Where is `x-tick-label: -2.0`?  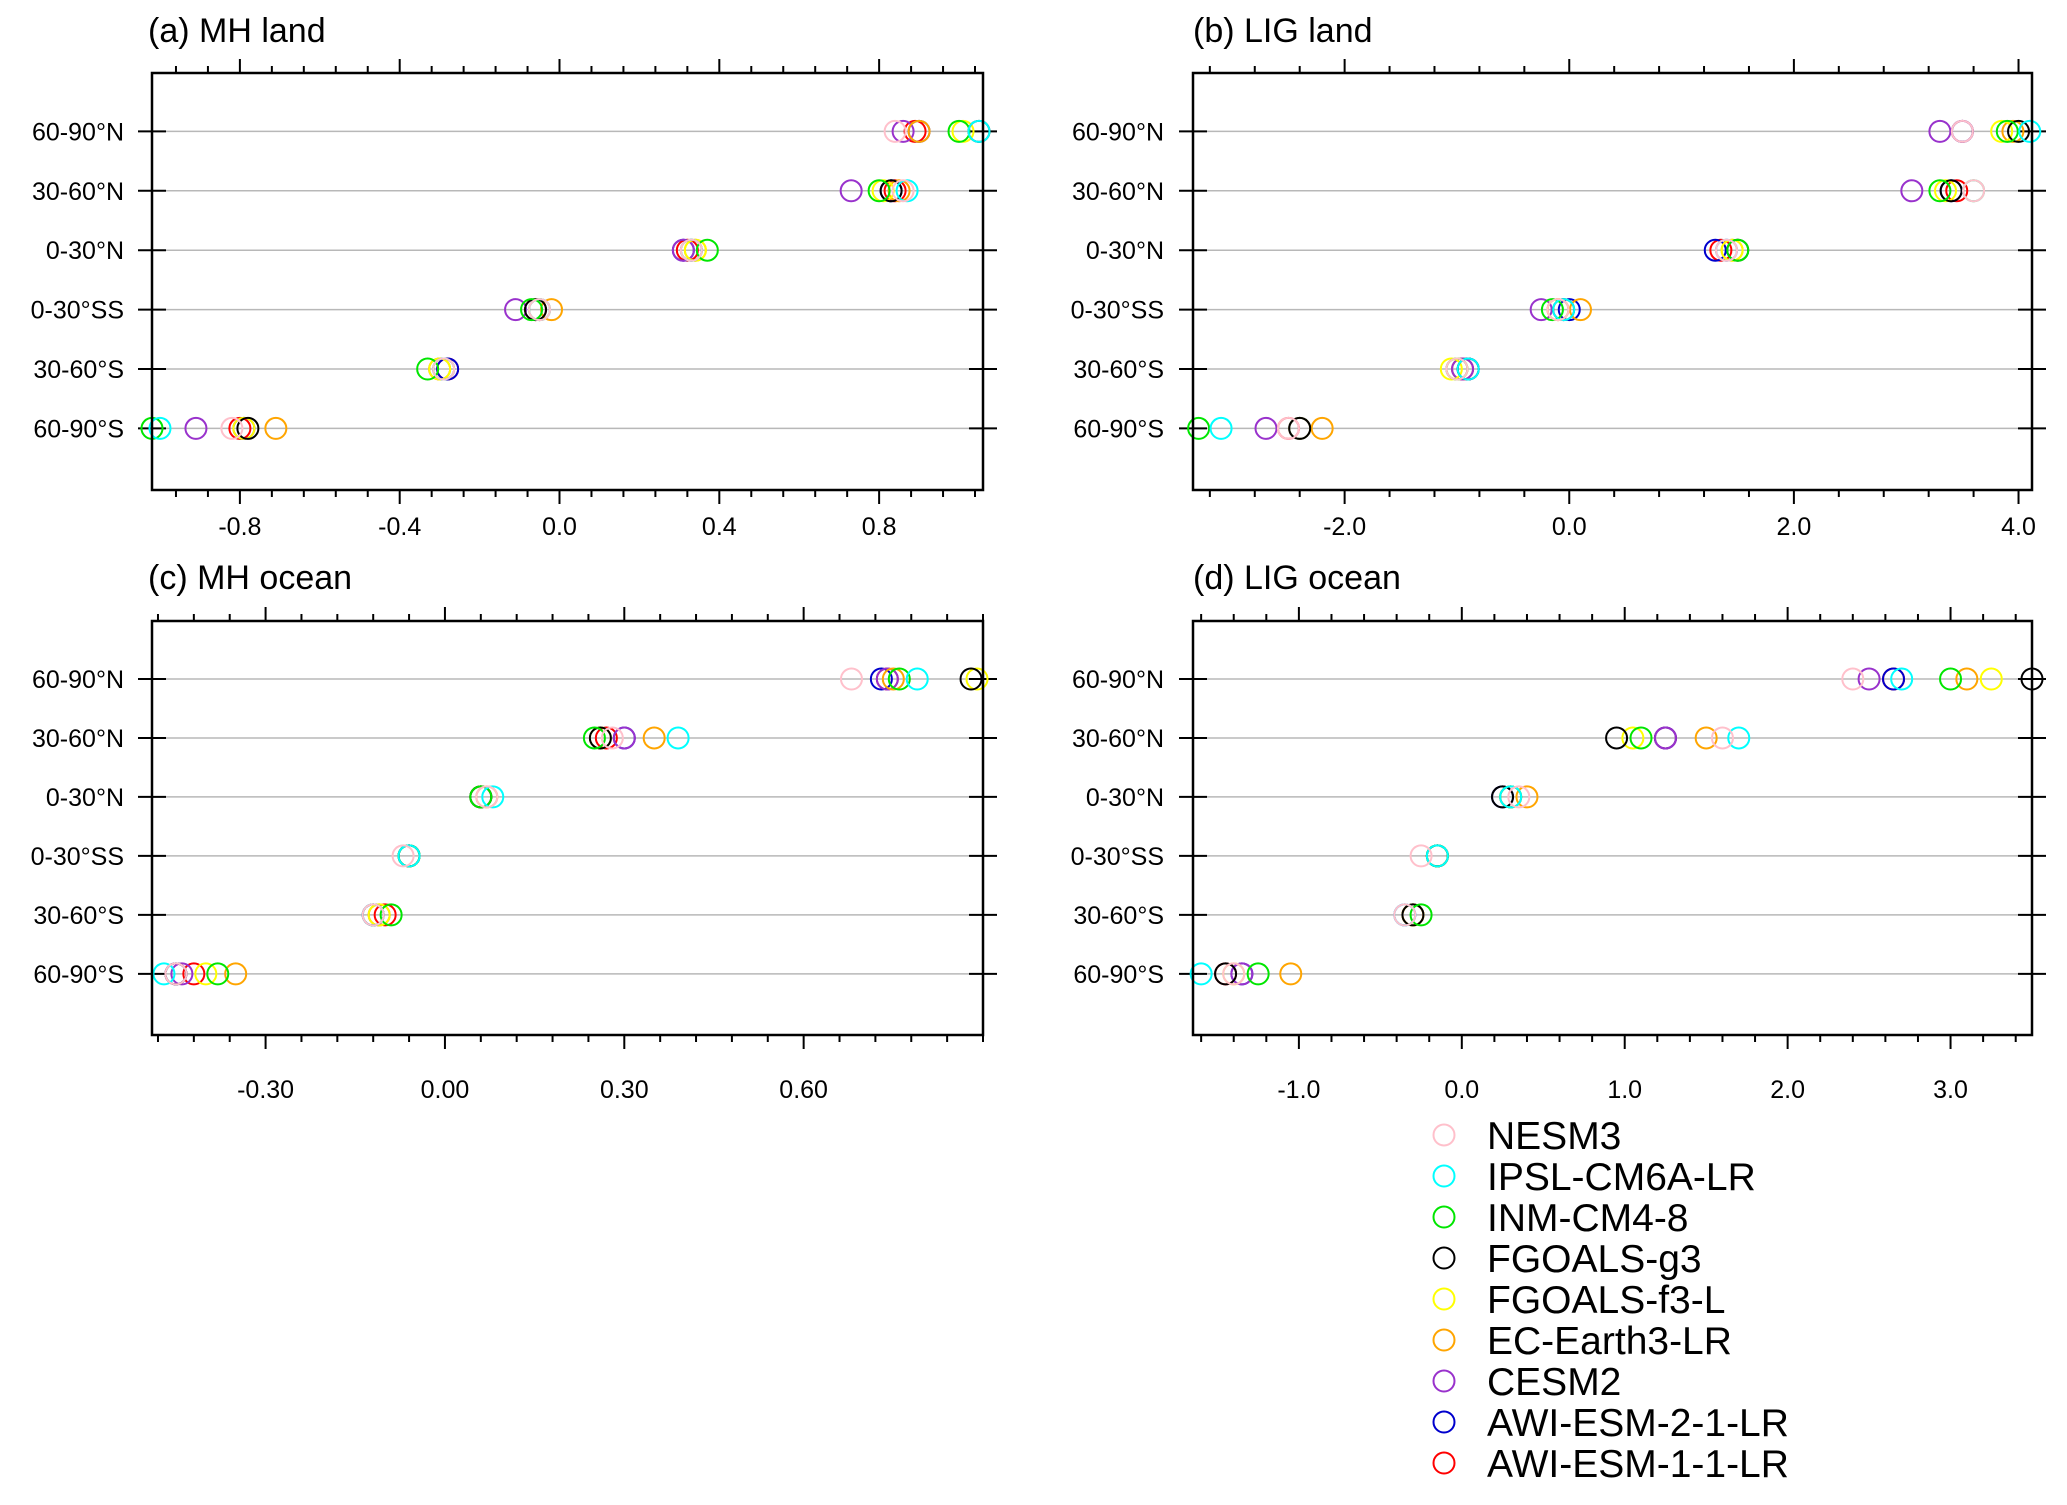 x-tick-label: -2.0 is located at coordinates (1344, 527).